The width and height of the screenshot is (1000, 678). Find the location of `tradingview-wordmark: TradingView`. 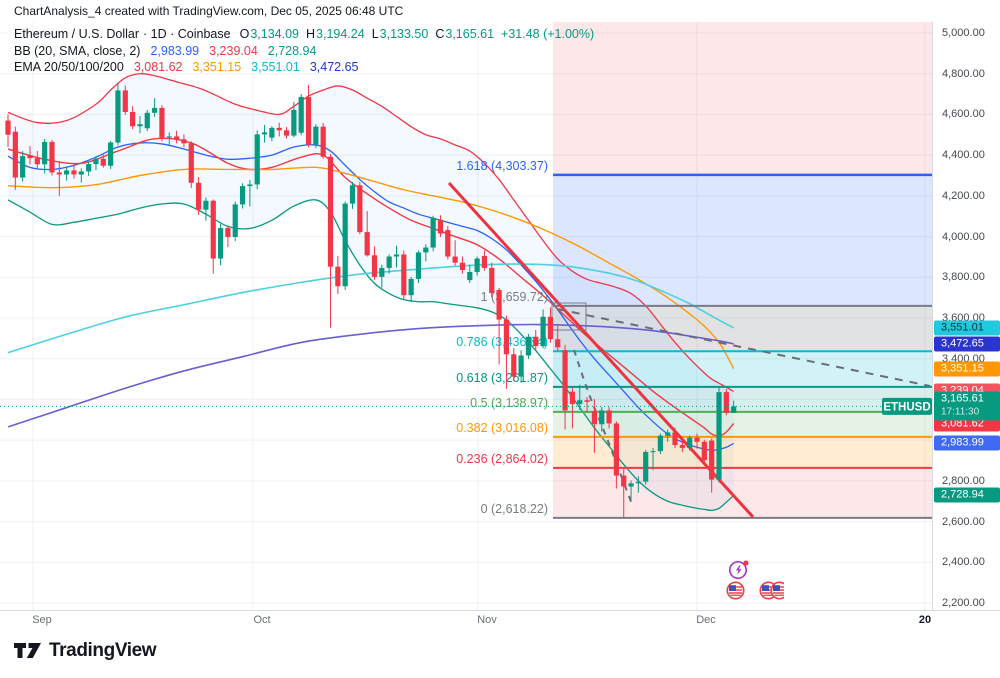

tradingview-wordmark: TradingView is located at coordinates (103, 650).